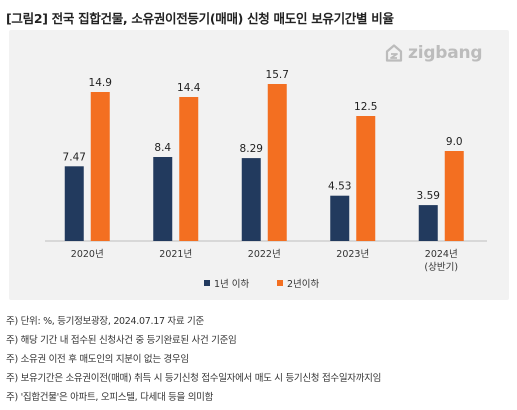 The image size is (517, 410). I want to click on note-line: 주) '집합건물'은 아파트, 오피스텔, 다세대 등을 의미함, so click(110, 397).